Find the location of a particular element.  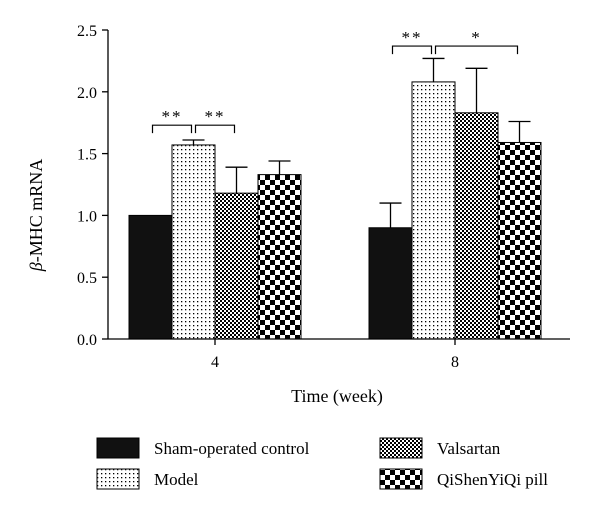

y-tick-label: 1.5 is located at coordinates (87, 155).